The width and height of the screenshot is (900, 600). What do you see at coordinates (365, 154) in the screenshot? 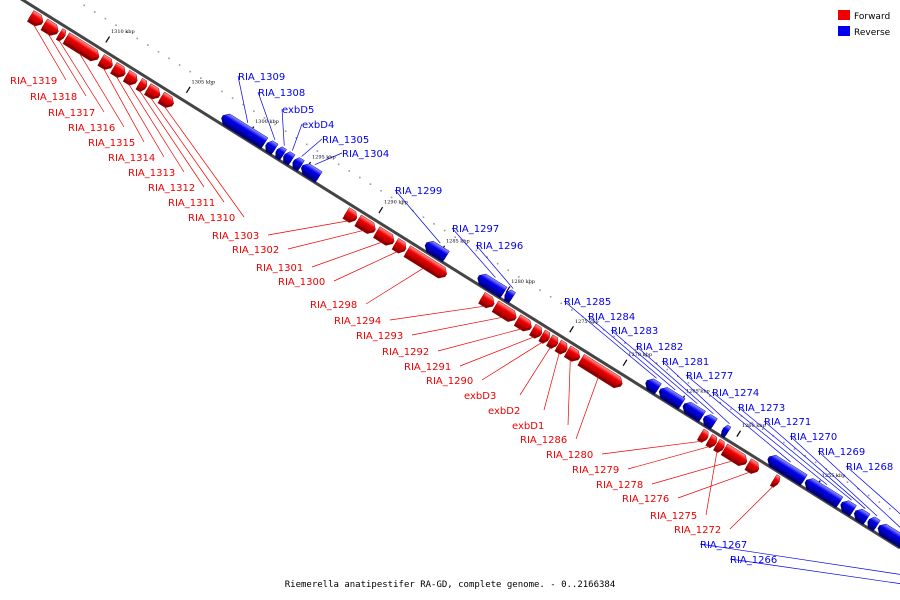
I see `gene-label-ria-1304: RIA_1304` at bounding box center [365, 154].